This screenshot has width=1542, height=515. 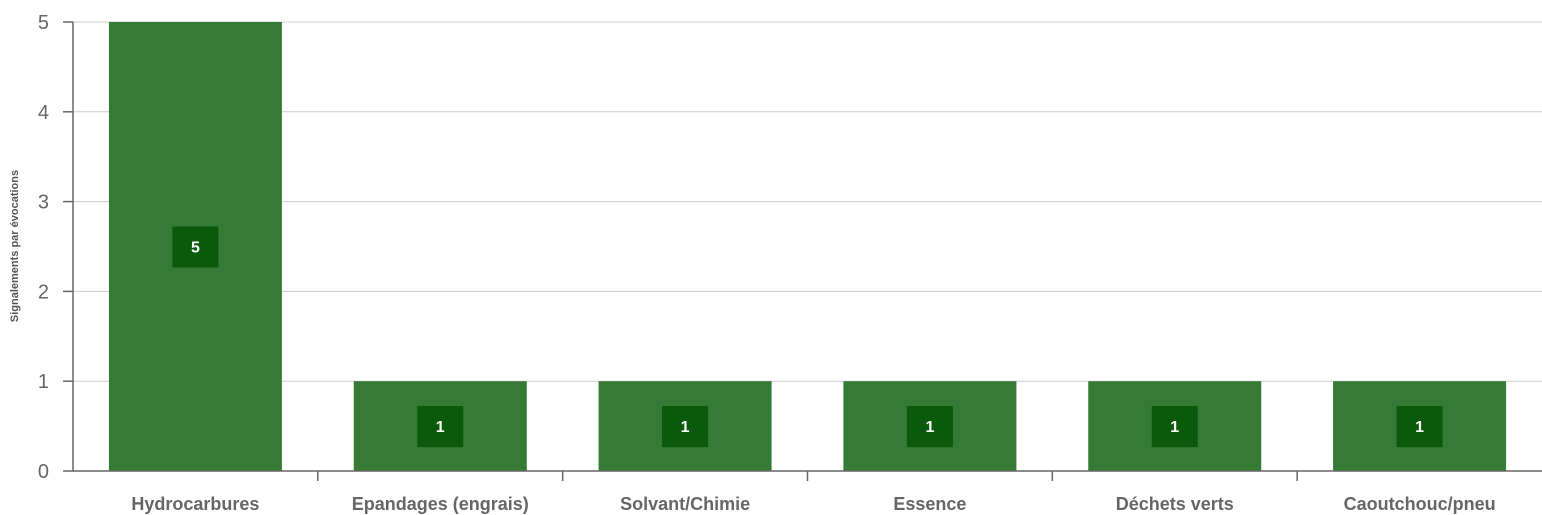 What do you see at coordinates (440, 504) in the screenshot?
I see `x-tick-label: Epandages (engrais)` at bounding box center [440, 504].